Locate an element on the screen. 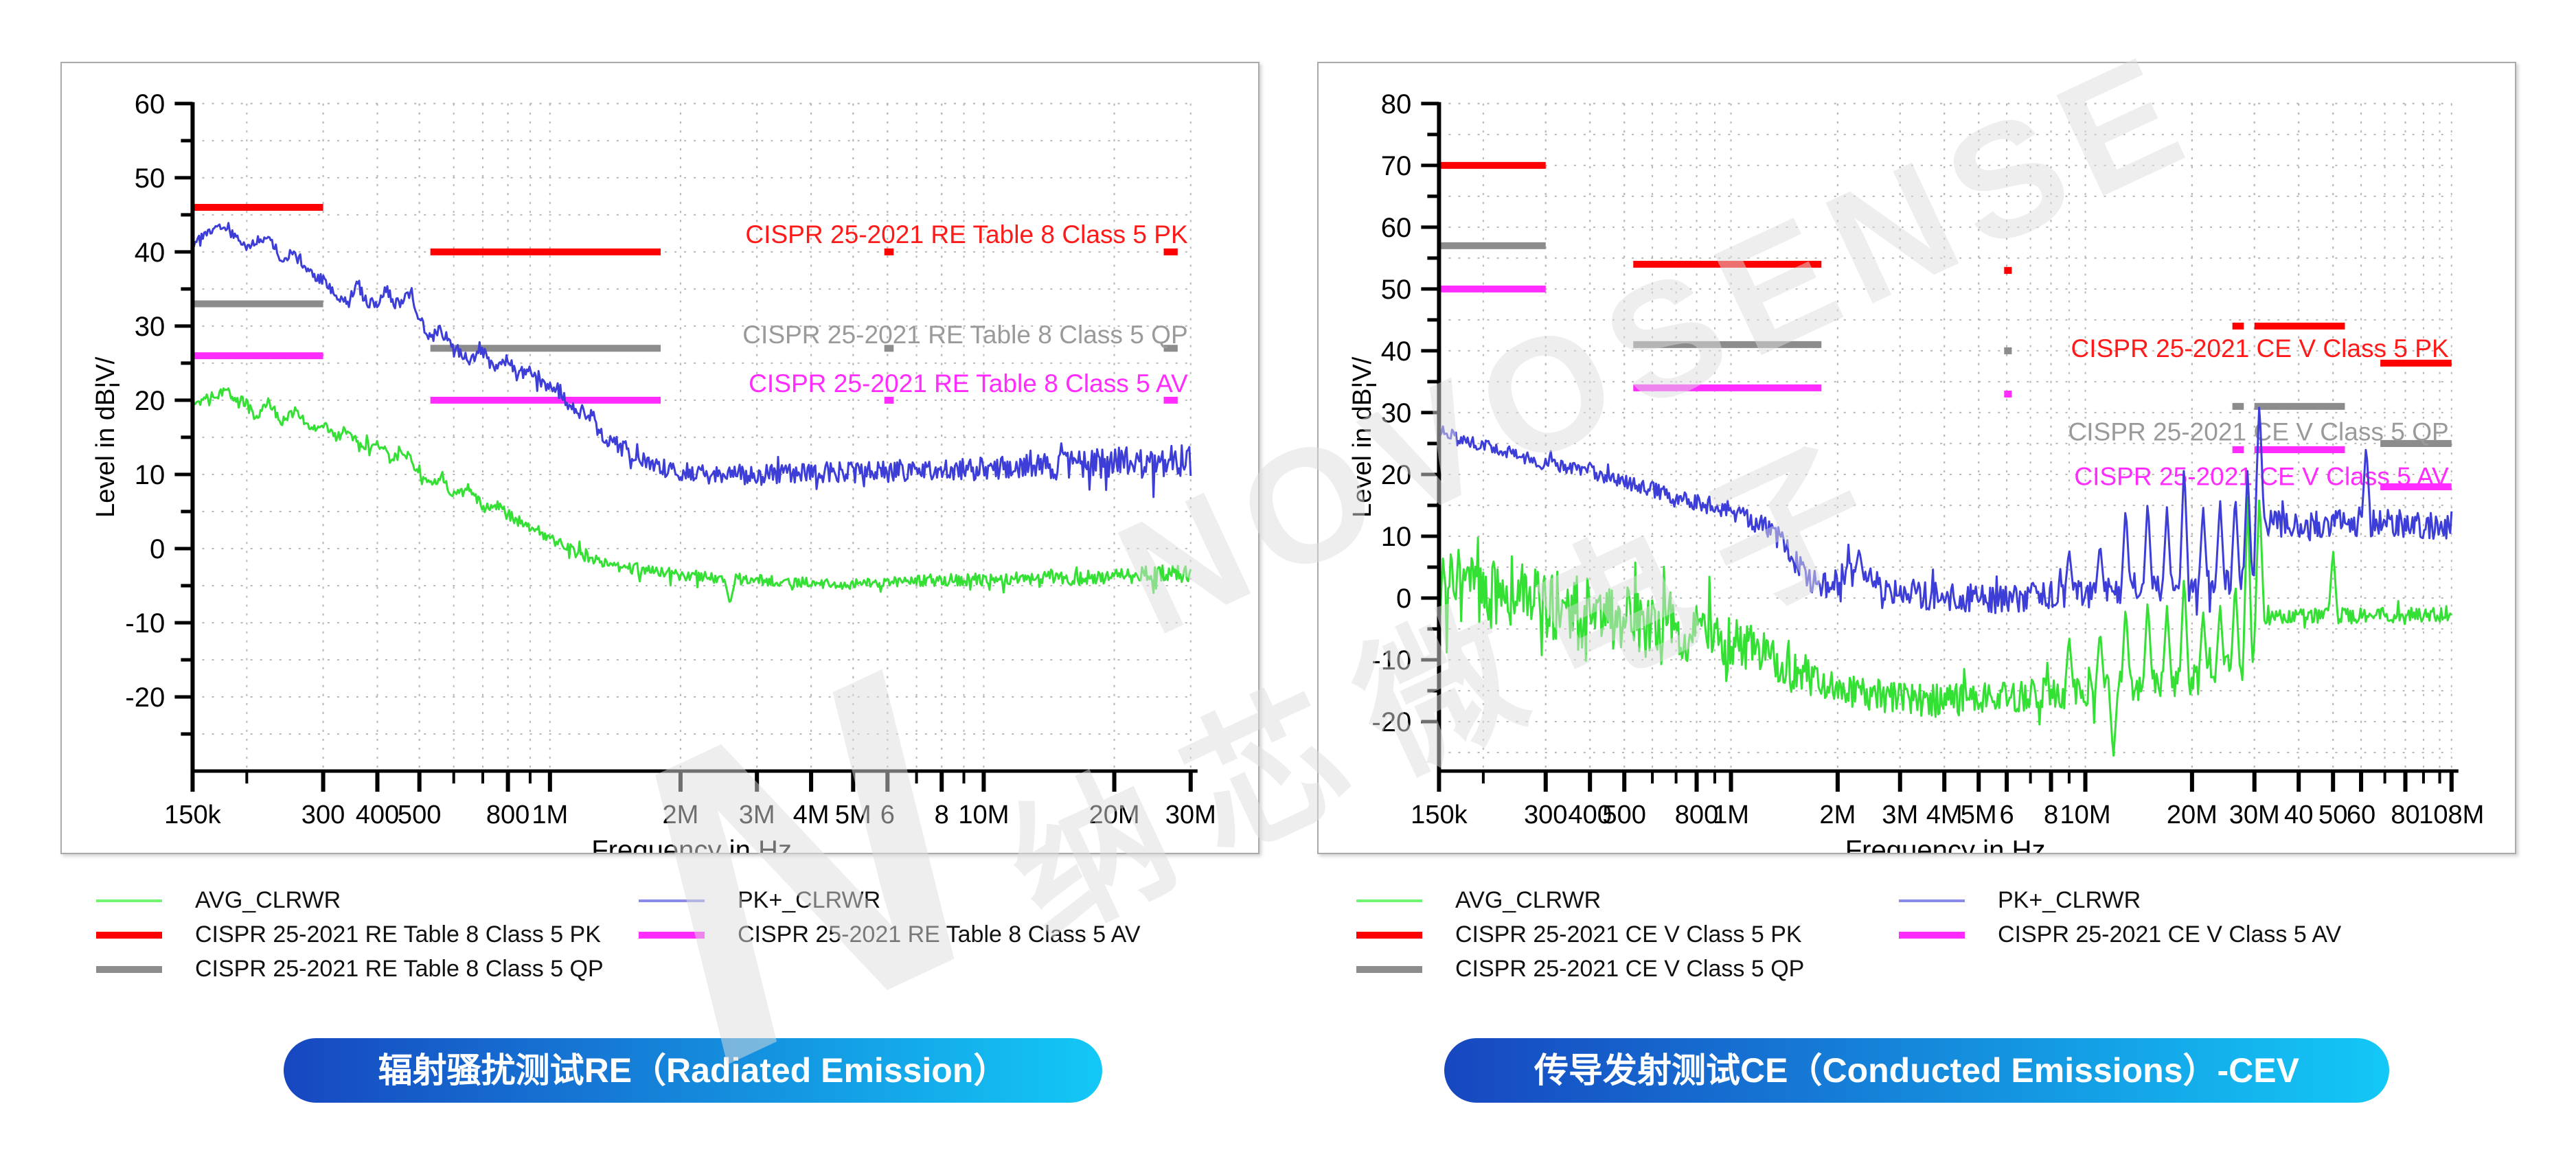 The height and width of the screenshot is (1159, 2576). legend-label: CISPR 25-2021 CE V Class 5 AV is located at coordinates (2170, 934).